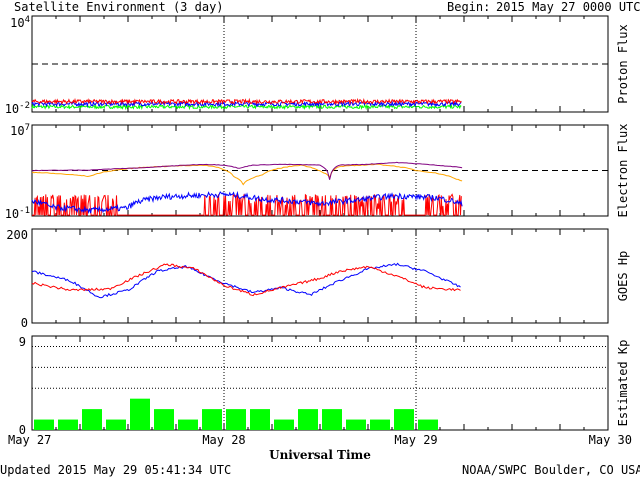 The height and width of the screenshot is (480, 640). I want to click on hp-ytick-top: 200, so click(17, 235).